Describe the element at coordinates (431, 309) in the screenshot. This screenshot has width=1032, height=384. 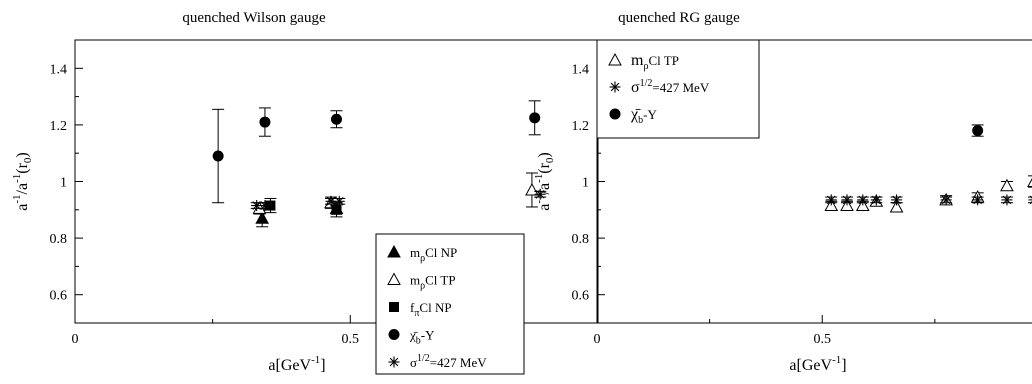
I see `legend-label: fπCl NP` at that location.